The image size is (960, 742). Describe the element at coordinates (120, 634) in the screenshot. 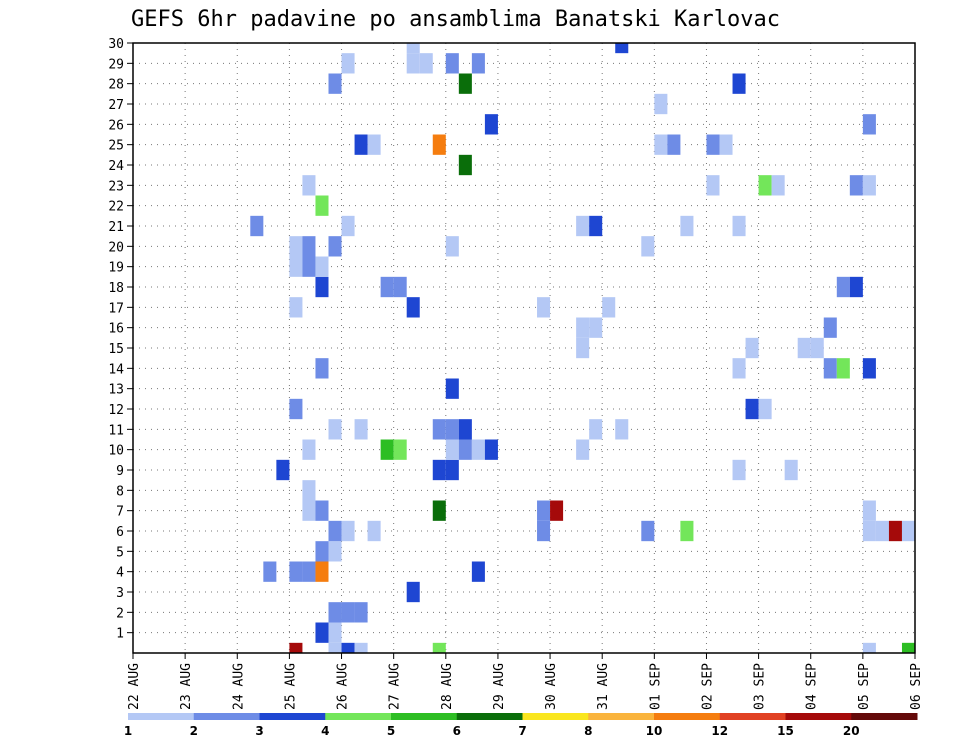

I see `y-tick-label: 1` at that location.